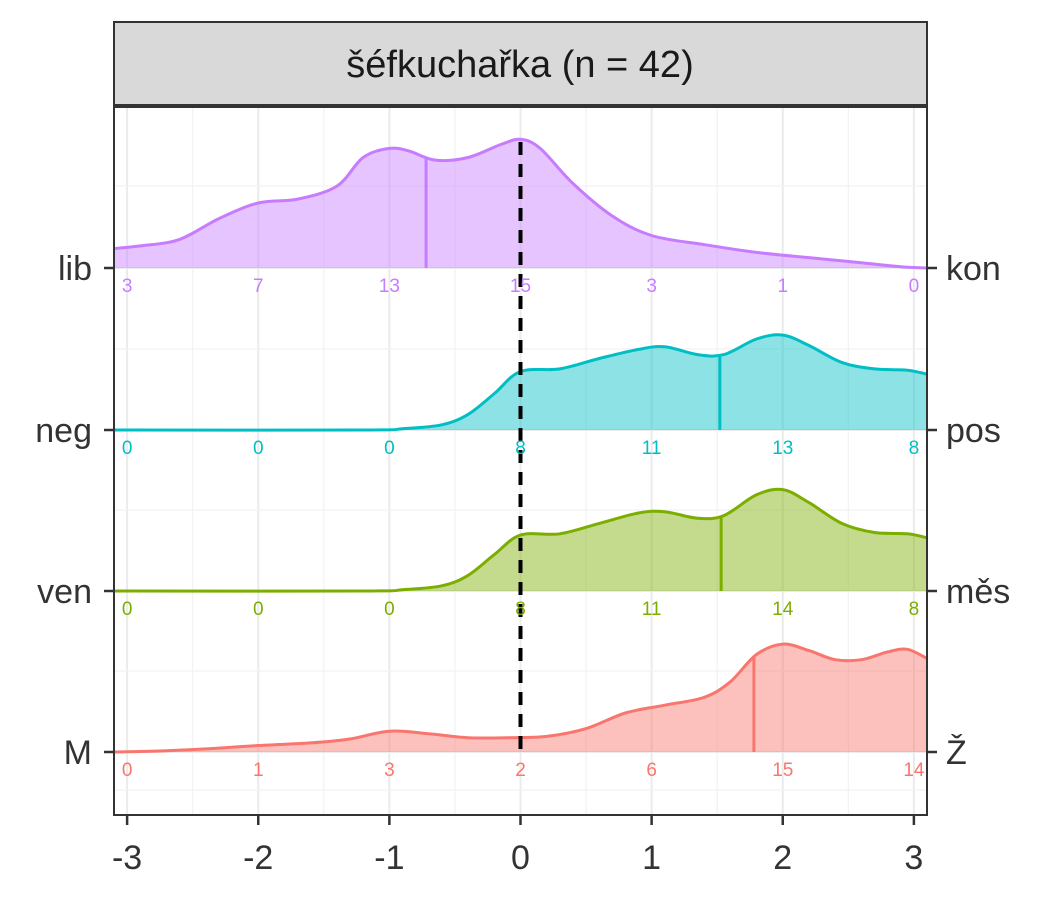 The image size is (1050, 900). What do you see at coordinates (520, 858) in the screenshot?
I see `x-tick-label: 0` at bounding box center [520, 858].